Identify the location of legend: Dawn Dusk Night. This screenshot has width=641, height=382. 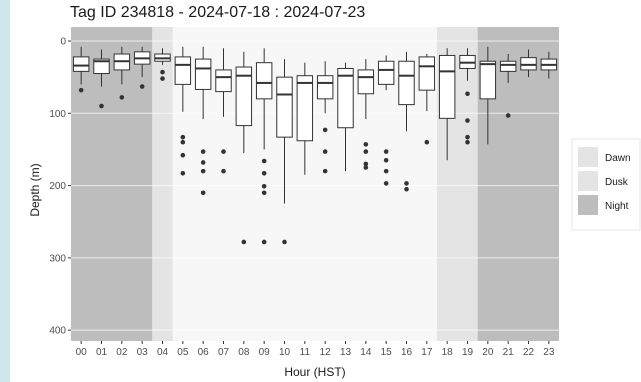
(606, 184).